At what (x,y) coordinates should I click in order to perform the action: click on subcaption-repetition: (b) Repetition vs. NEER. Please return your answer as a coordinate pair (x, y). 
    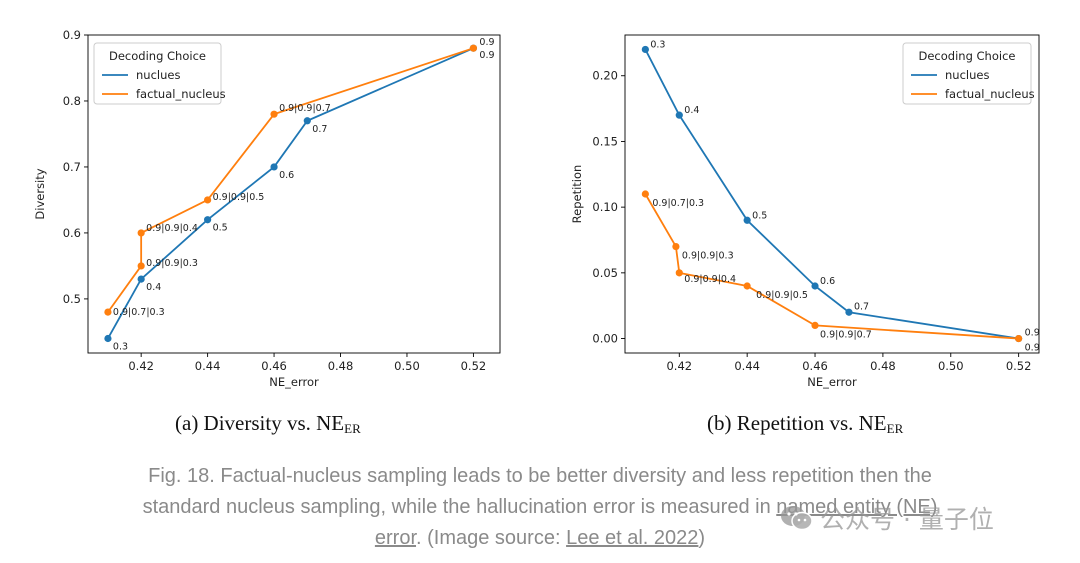
    Looking at the image, I should click on (805, 424).